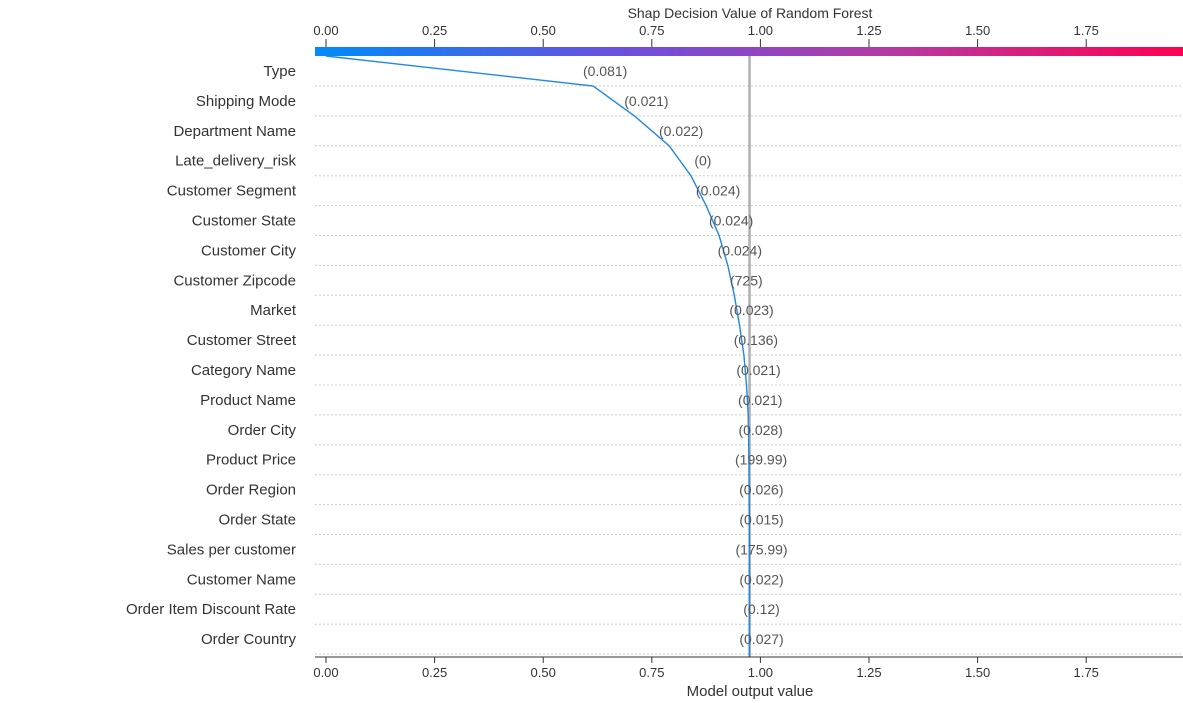  Describe the element at coordinates (750, 691) in the screenshot. I see `x-axis-title: Model output value` at that location.